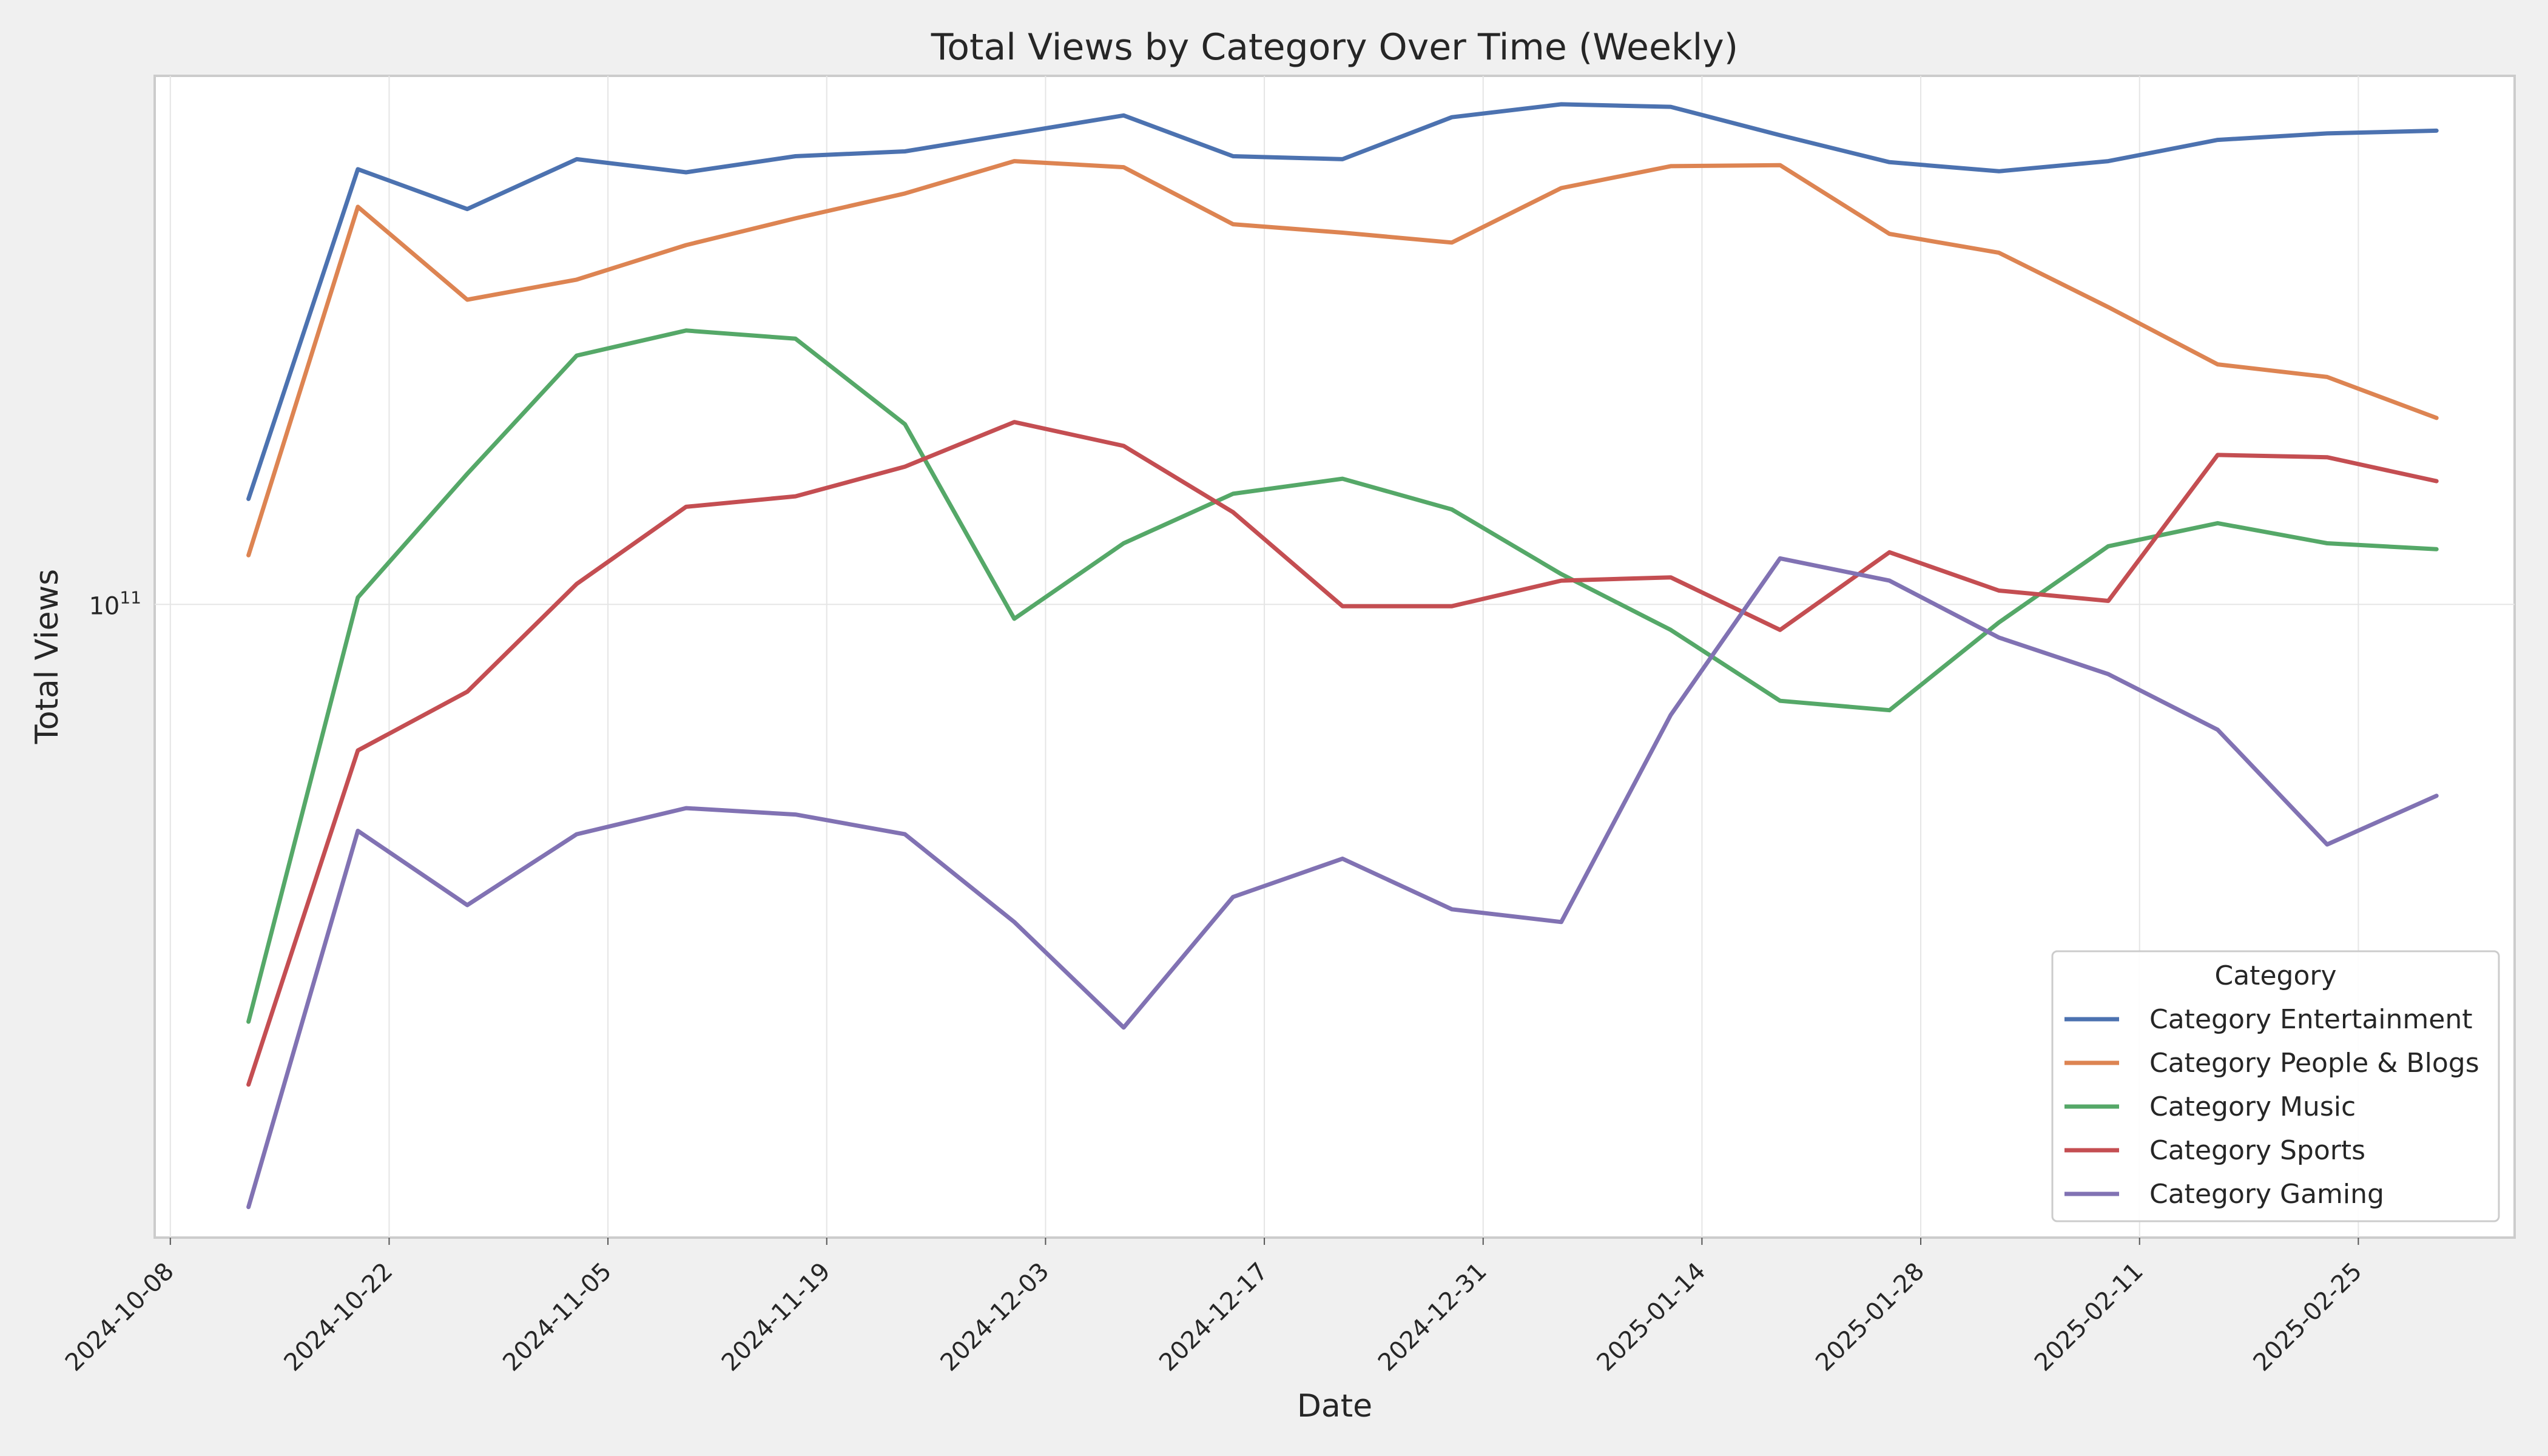 The image size is (2548, 1456). What do you see at coordinates (2308, 1317) in the screenshot?
I see `x-tick-label: 2025-02-25` at bounding box center [2308, 1317].